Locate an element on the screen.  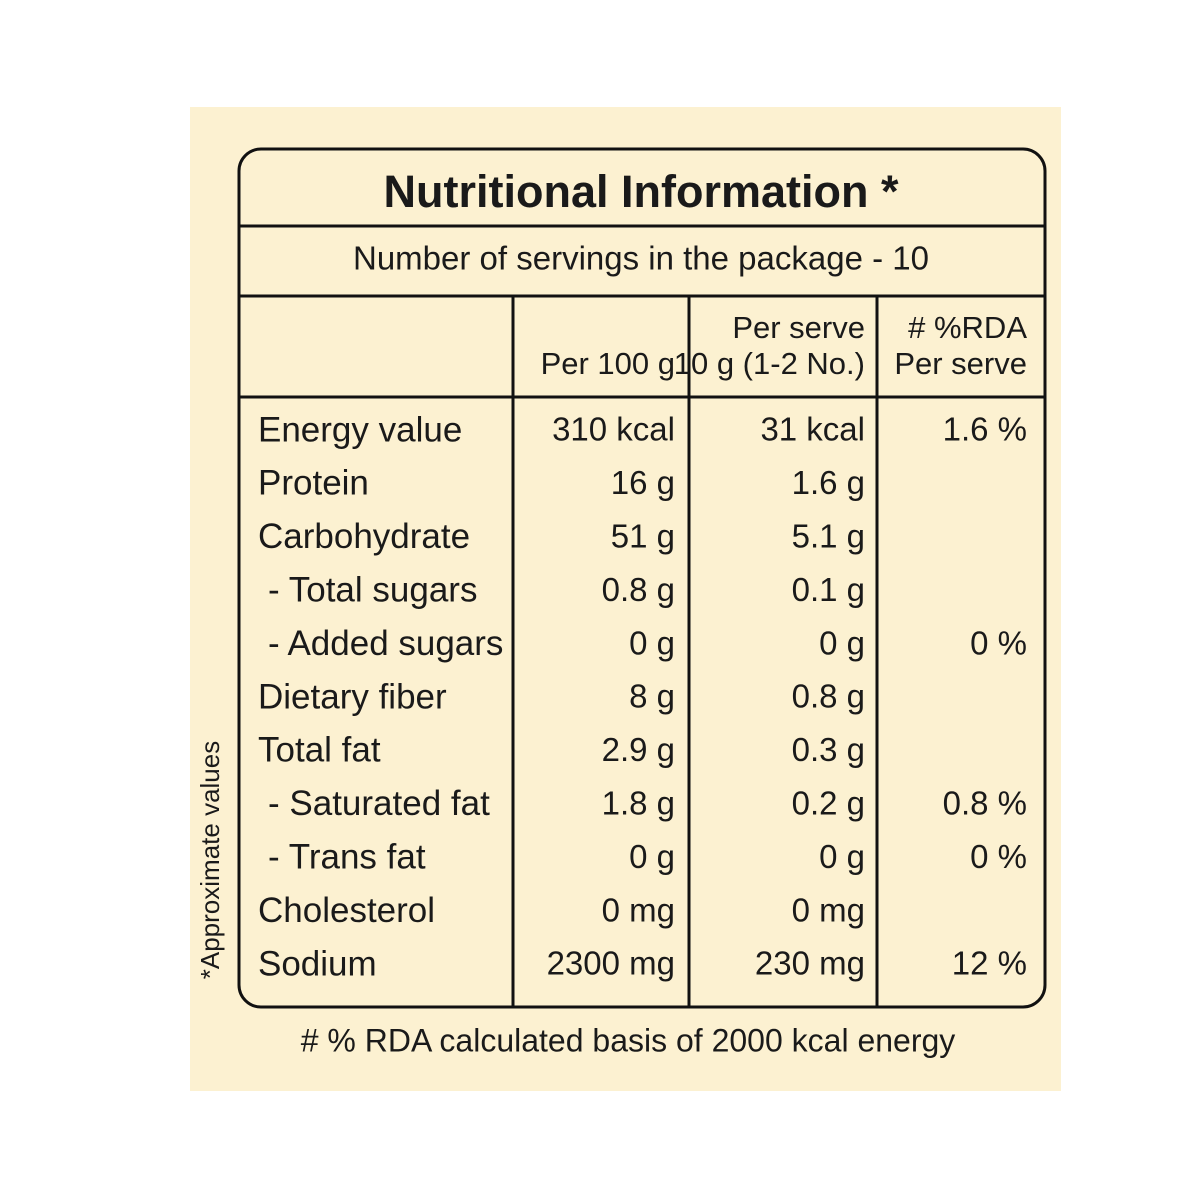
row-label: Protein is located at coordinates (313, 483).